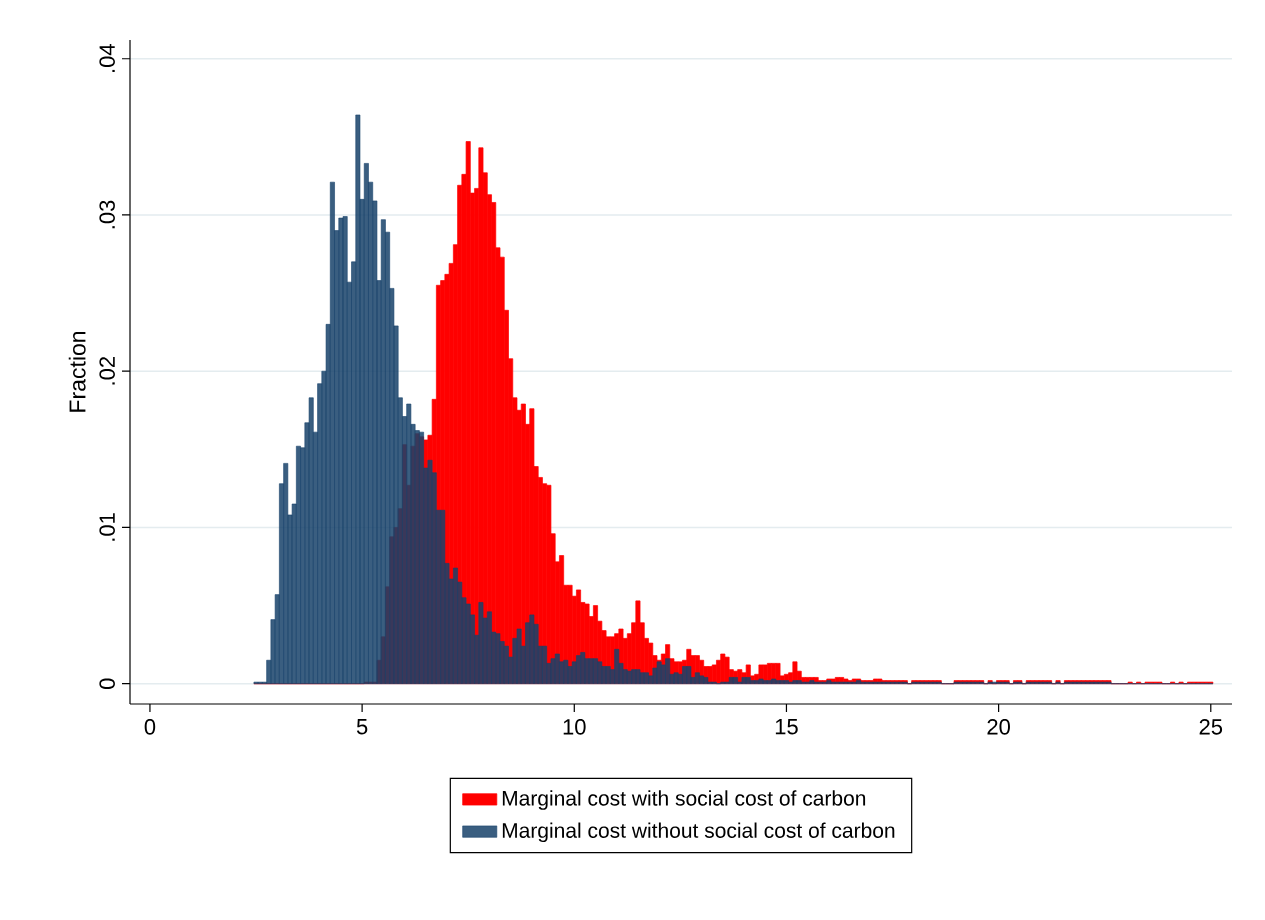 Image resolution: width=1265 pixels, height=920 pixels. What do you see at coordinates (107, 371) in the screenshot?
I see `y-tick-label: .02` at bounding box center [107, 371].